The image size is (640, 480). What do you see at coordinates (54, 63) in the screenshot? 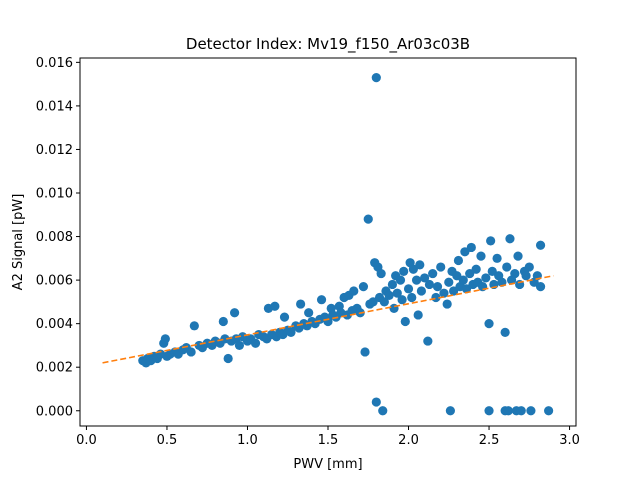
I see `y-tick-label: 0.016` at bounding box center [54, 63].